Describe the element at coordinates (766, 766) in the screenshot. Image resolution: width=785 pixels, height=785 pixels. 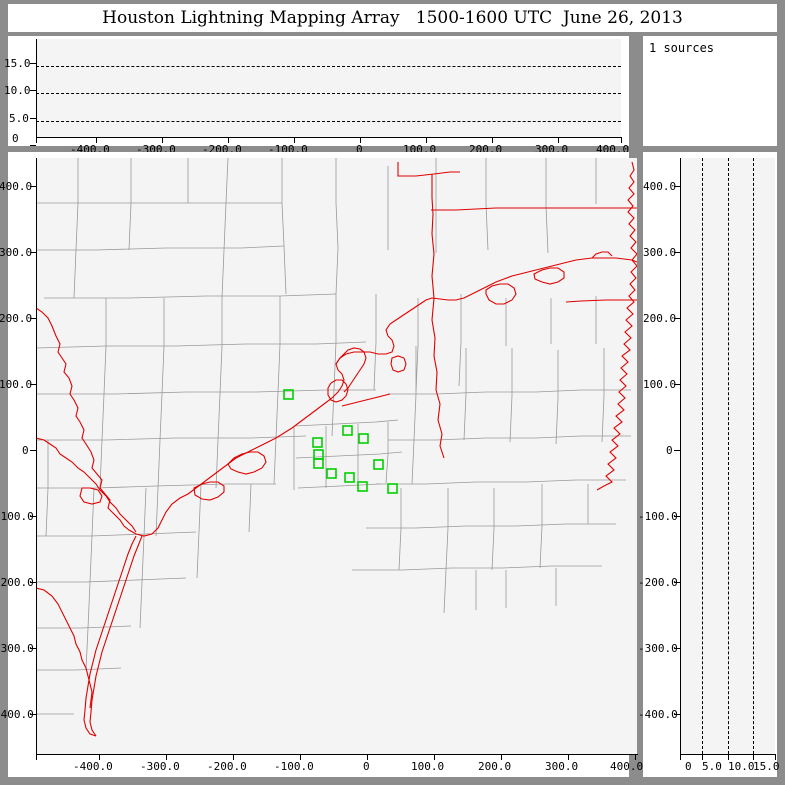
I see `right-x-tick-label: 15.0` at that location.